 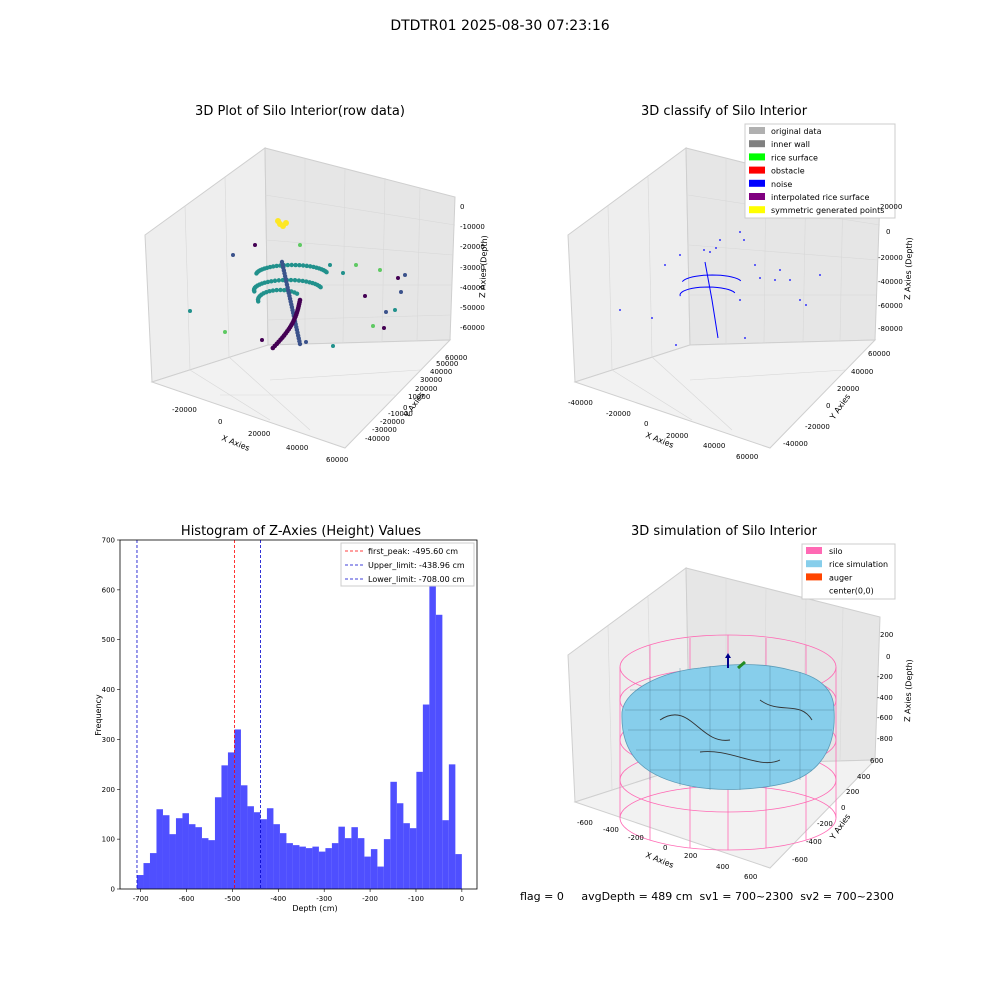 What do you see at coordinates (724, 111) in the screenshot?
I see `panel2-title: 3D classify of Silo Interior` at bounding box center [724, 111].